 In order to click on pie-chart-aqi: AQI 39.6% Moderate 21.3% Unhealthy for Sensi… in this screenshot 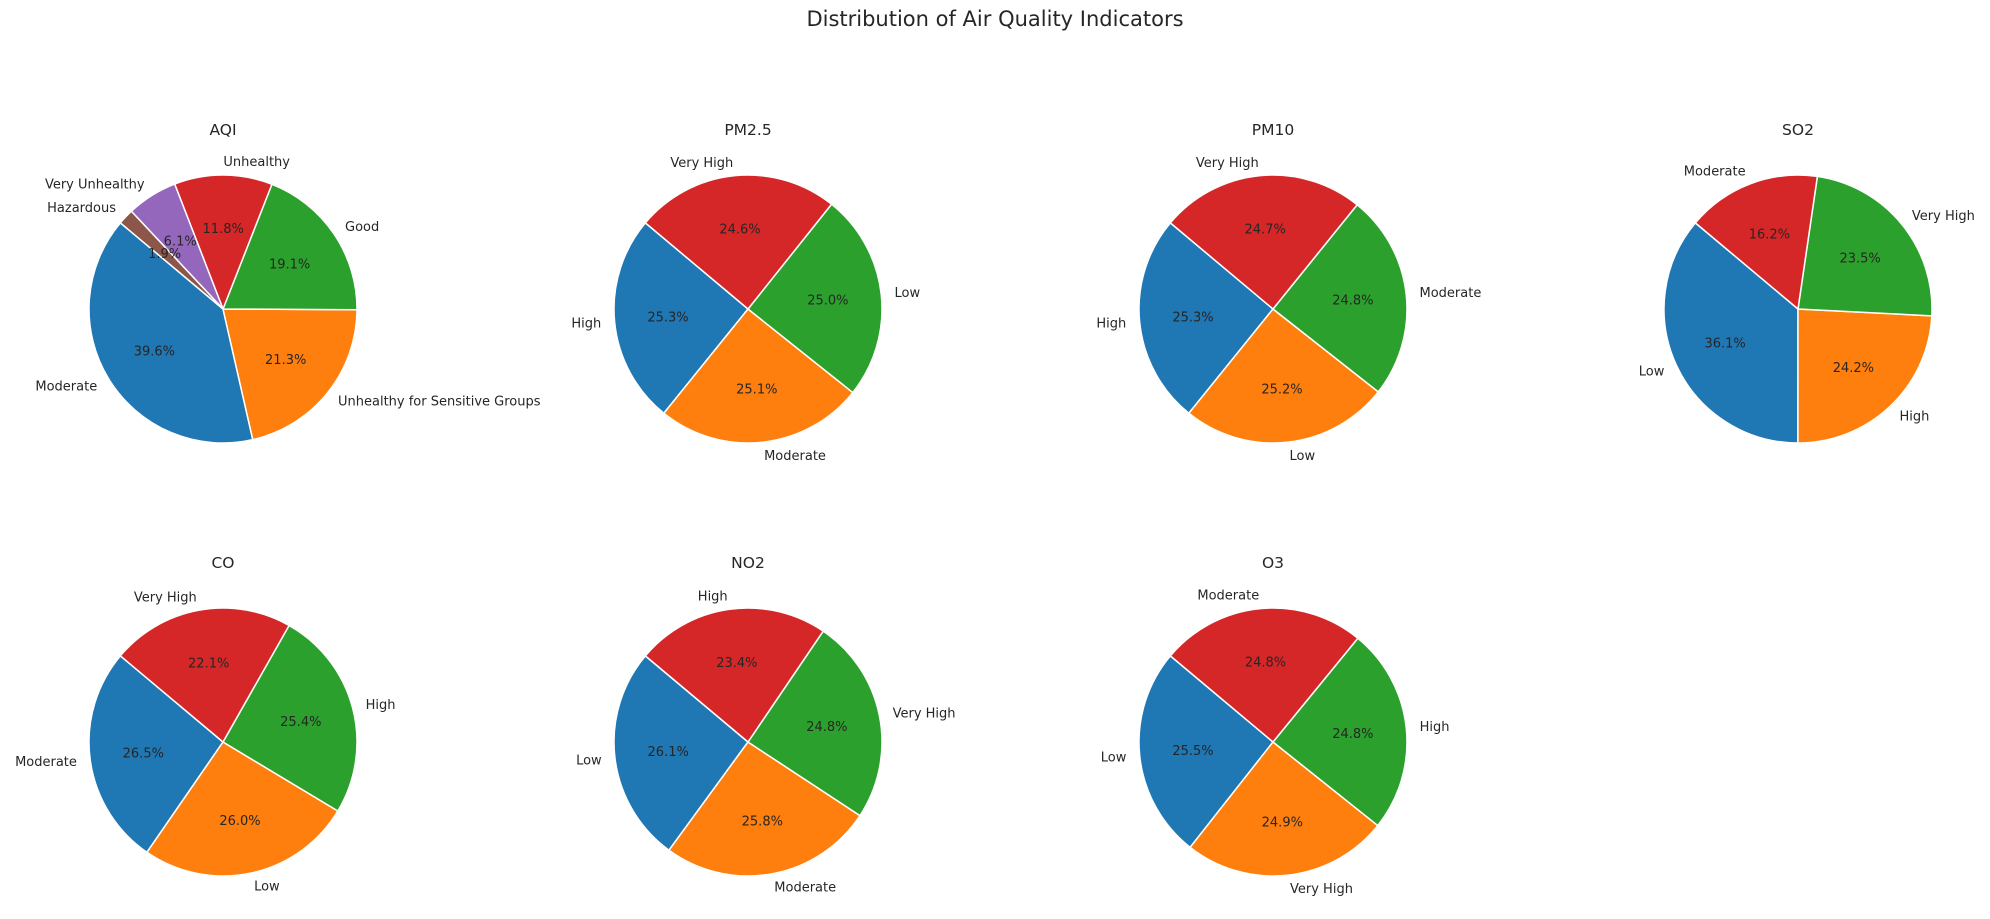, I will do `click(288, 282)`.